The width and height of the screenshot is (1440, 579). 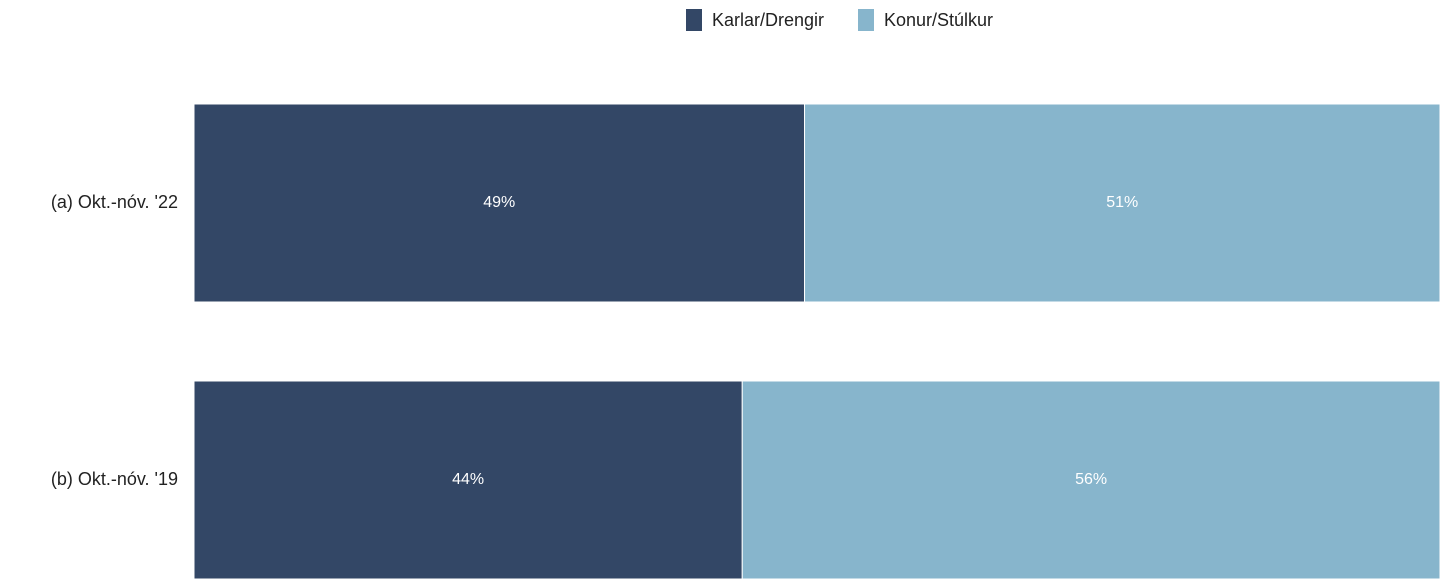 I want to click on value-label: 44%, so click(x=468, y=479).